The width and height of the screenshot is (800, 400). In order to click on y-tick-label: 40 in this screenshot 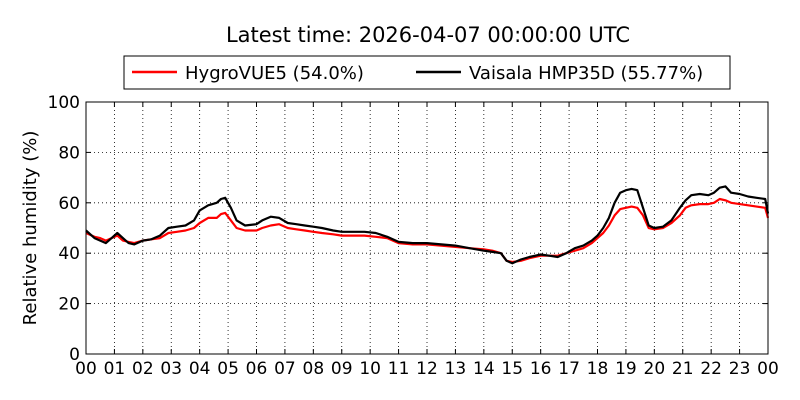, I will do `click(69, 254)`.